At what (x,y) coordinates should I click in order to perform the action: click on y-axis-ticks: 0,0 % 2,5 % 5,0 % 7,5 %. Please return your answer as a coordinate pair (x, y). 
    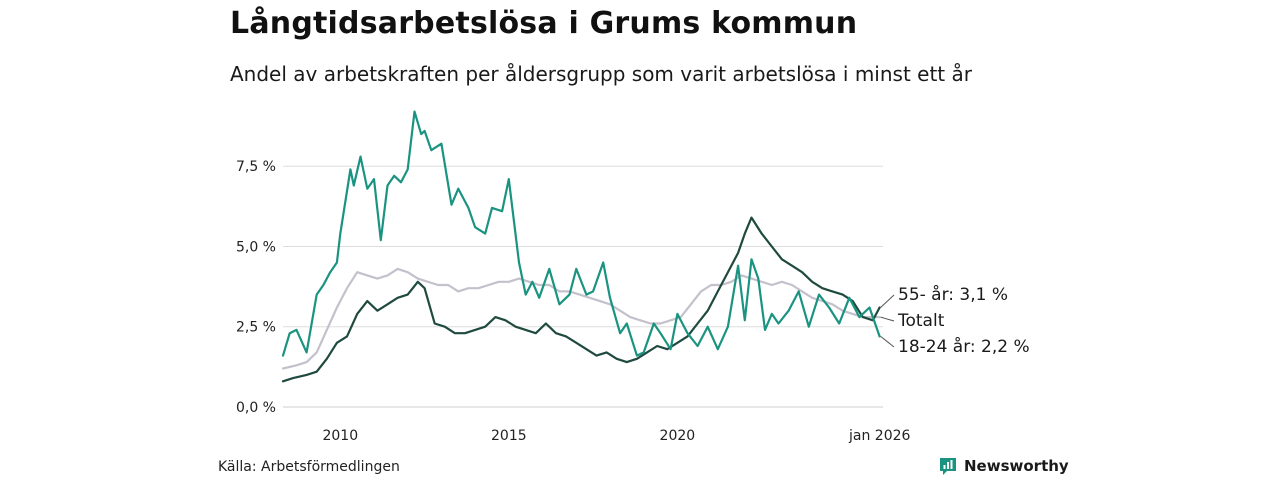
    Looking at the image, I should click on (256, 287).